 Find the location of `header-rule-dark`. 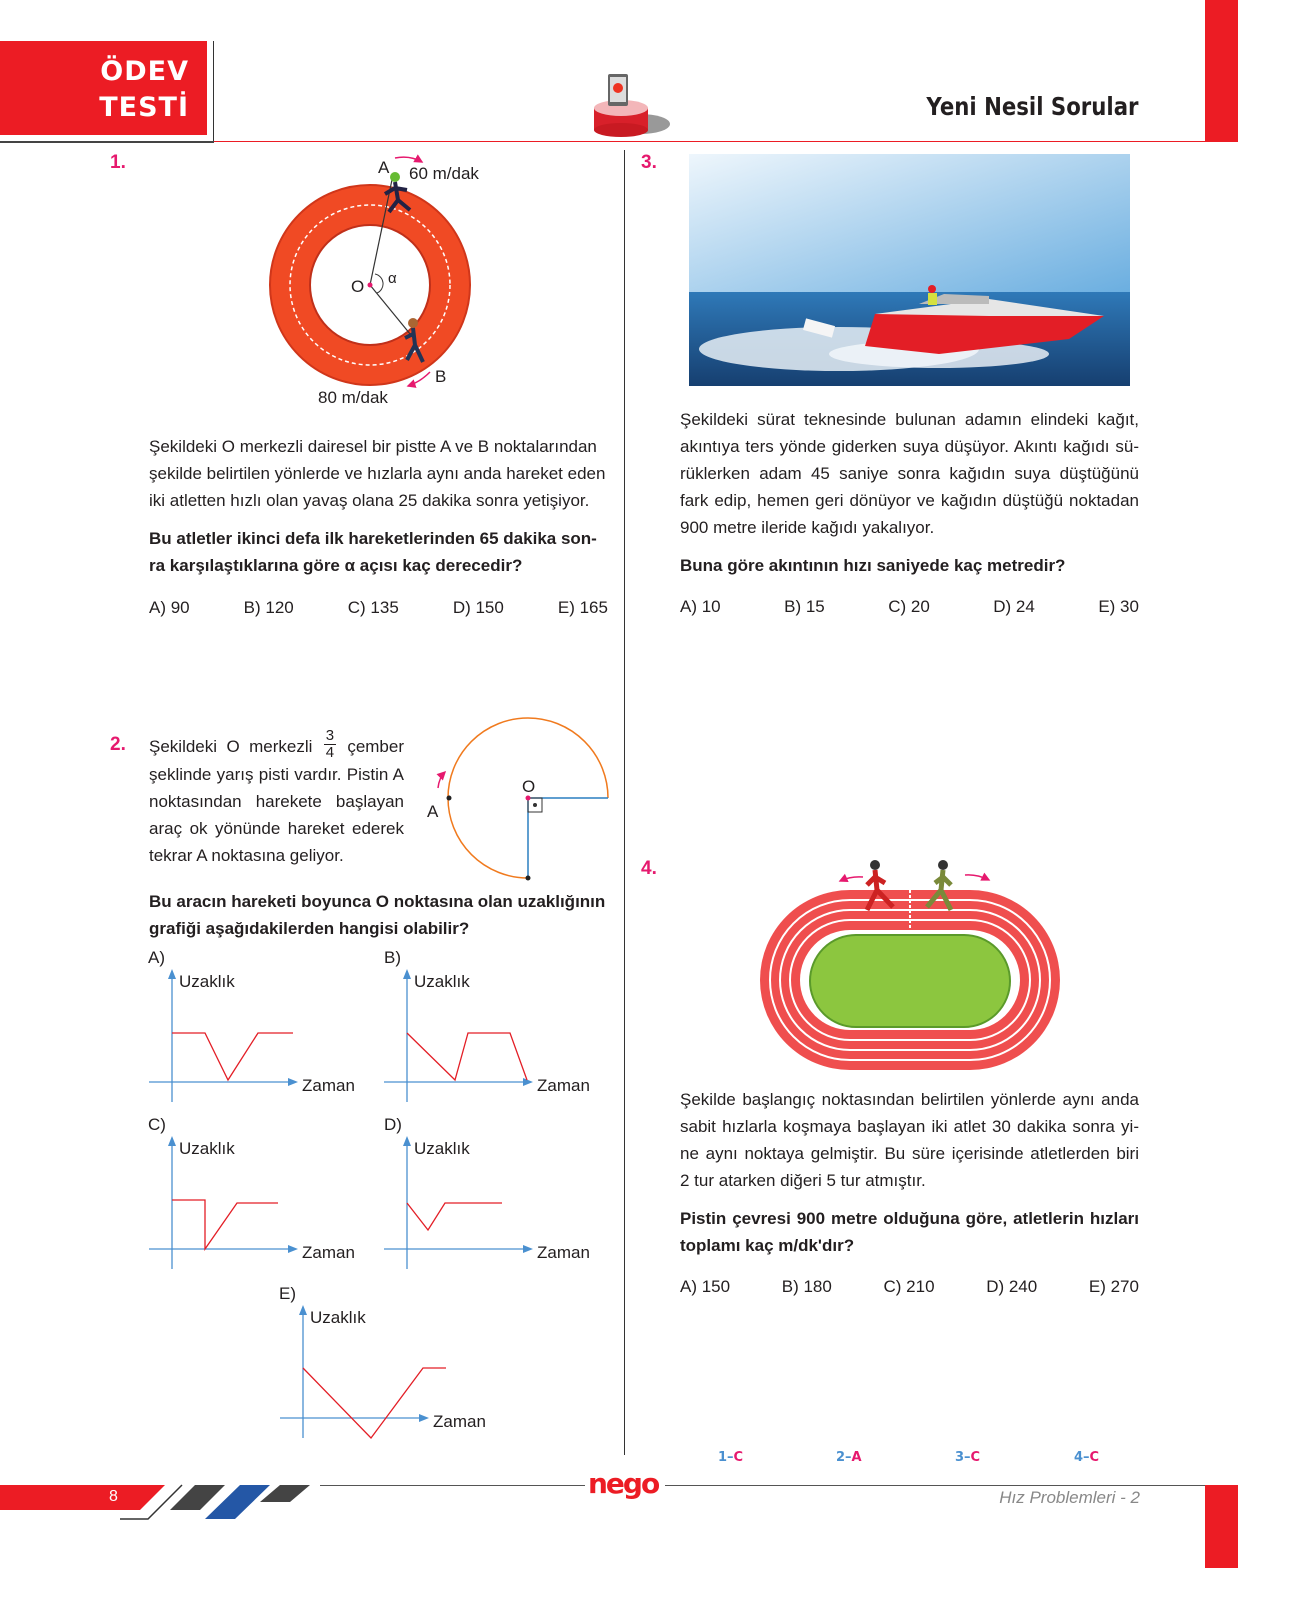

header-rule-dark is located at coordinates (107, 142).